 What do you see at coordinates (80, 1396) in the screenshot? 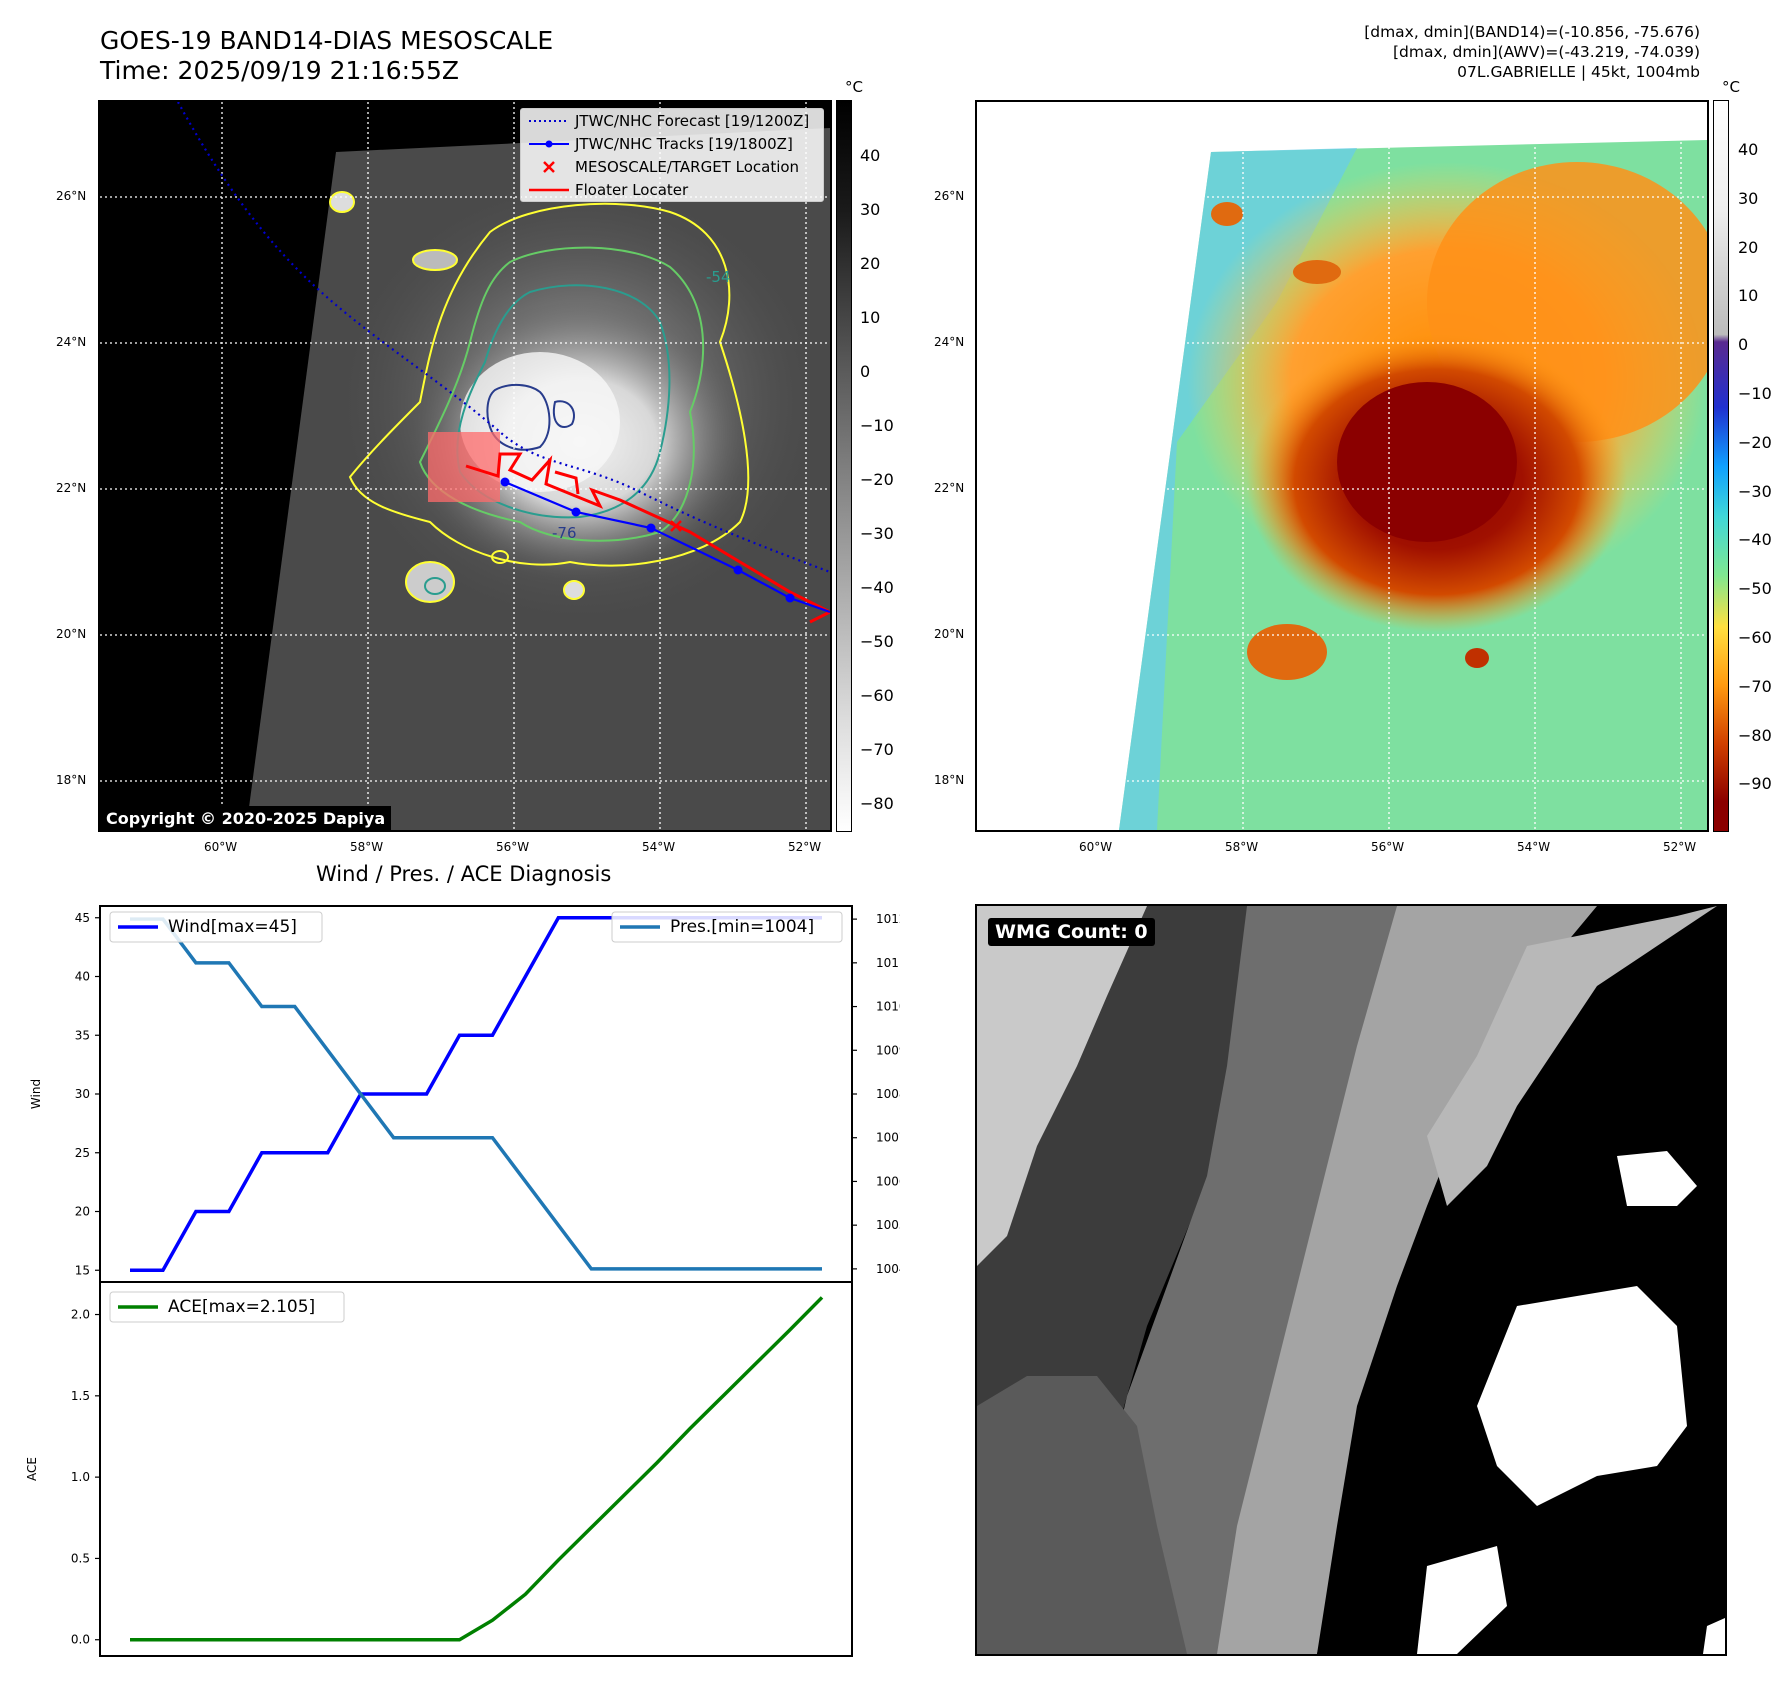
I see `ace-tick-label: 1.5` at bounding box center [80, 1396].